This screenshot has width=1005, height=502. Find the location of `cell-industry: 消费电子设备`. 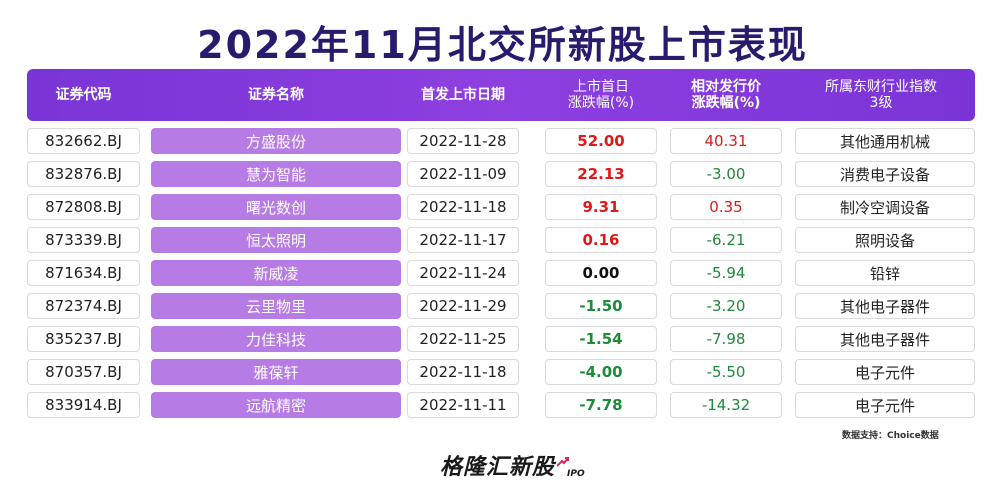

cell-industry: 消费电子设备 is located at coordinates (885, 174).